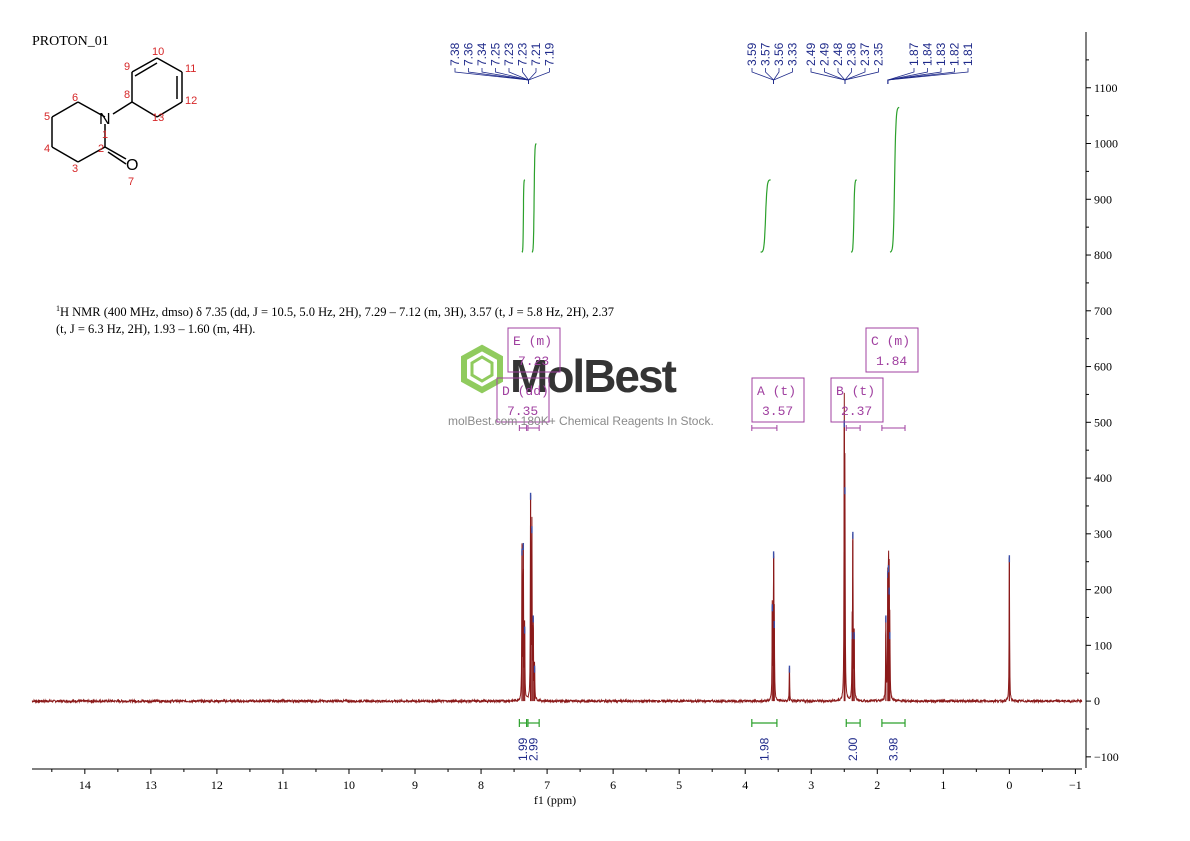  I want to click on atom-number: 3, so click(75, 169).